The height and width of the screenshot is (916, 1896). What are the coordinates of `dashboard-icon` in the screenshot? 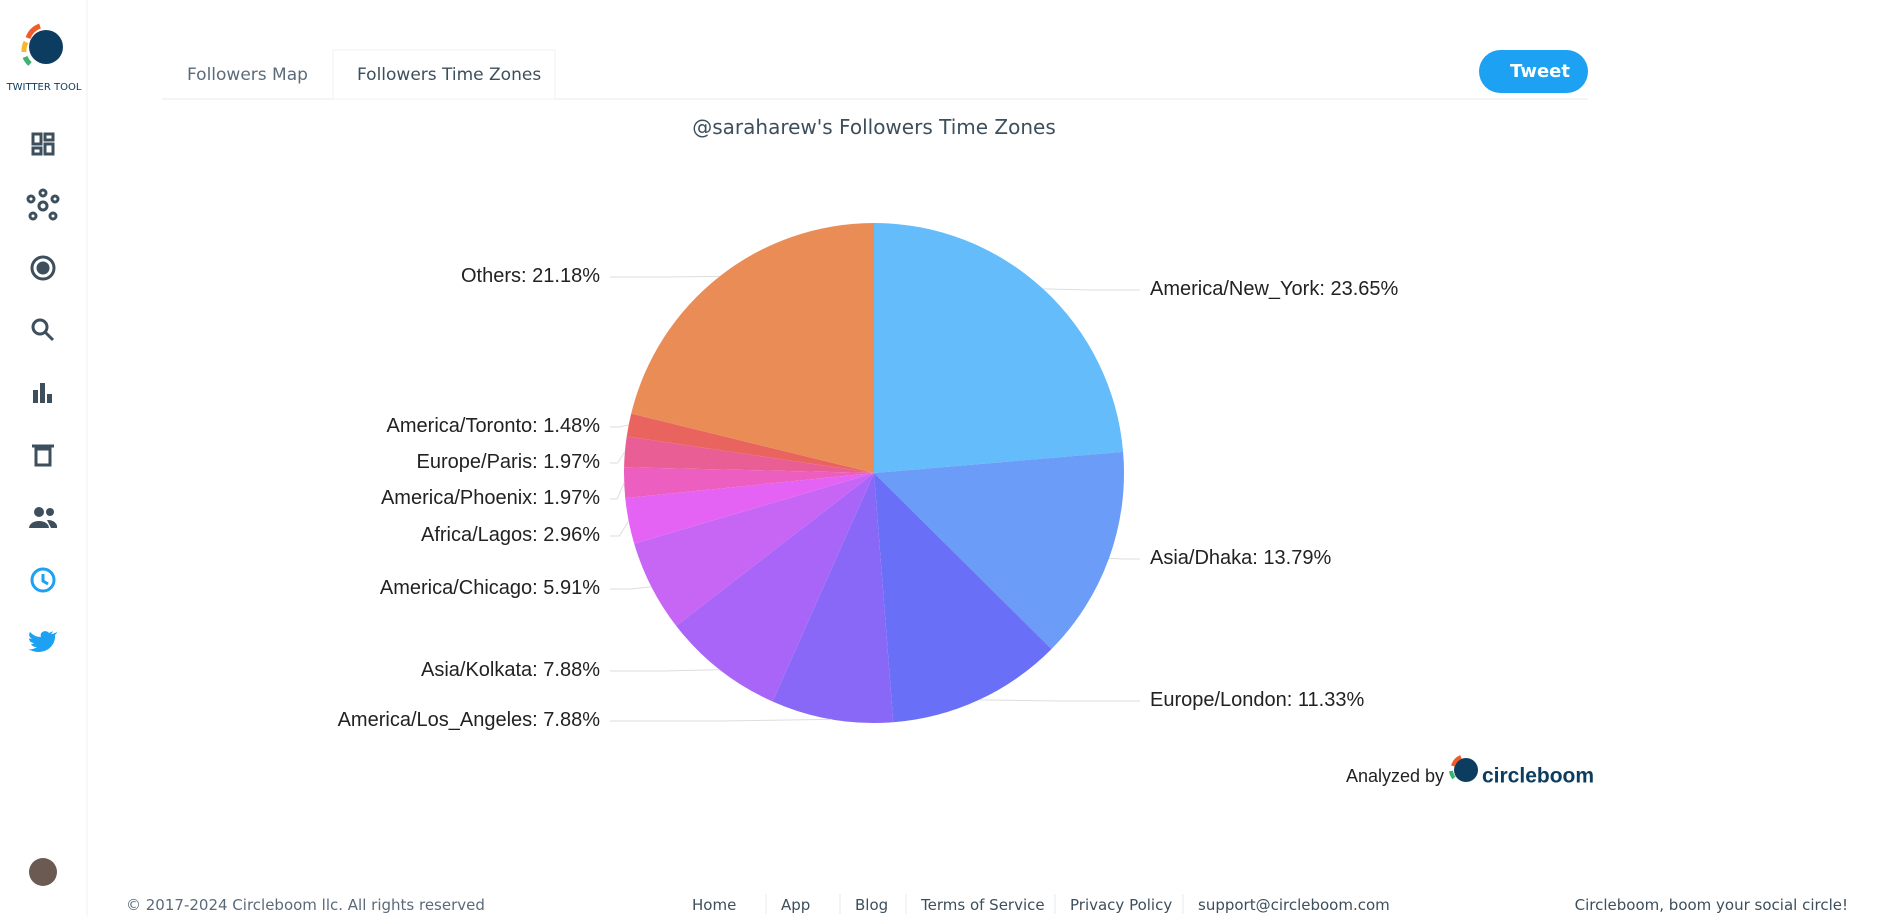 It's located at (43, 144).